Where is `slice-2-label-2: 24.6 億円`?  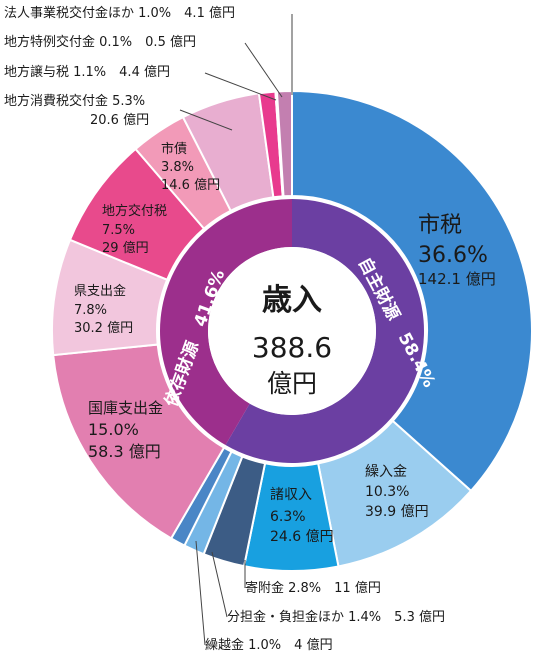 slice-2-label-2: 24.6 億円 is located at coordinates (302, 537).